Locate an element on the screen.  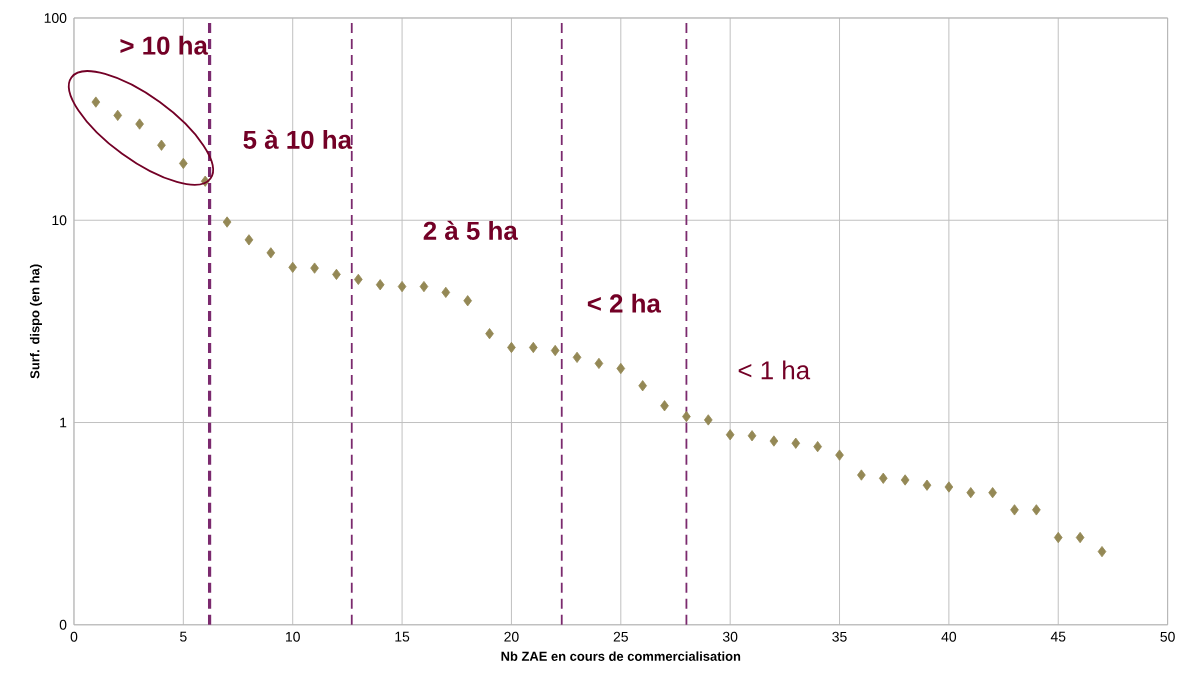
ref-line-label: 2 à 5 ha is located at coordinates (470, 230).